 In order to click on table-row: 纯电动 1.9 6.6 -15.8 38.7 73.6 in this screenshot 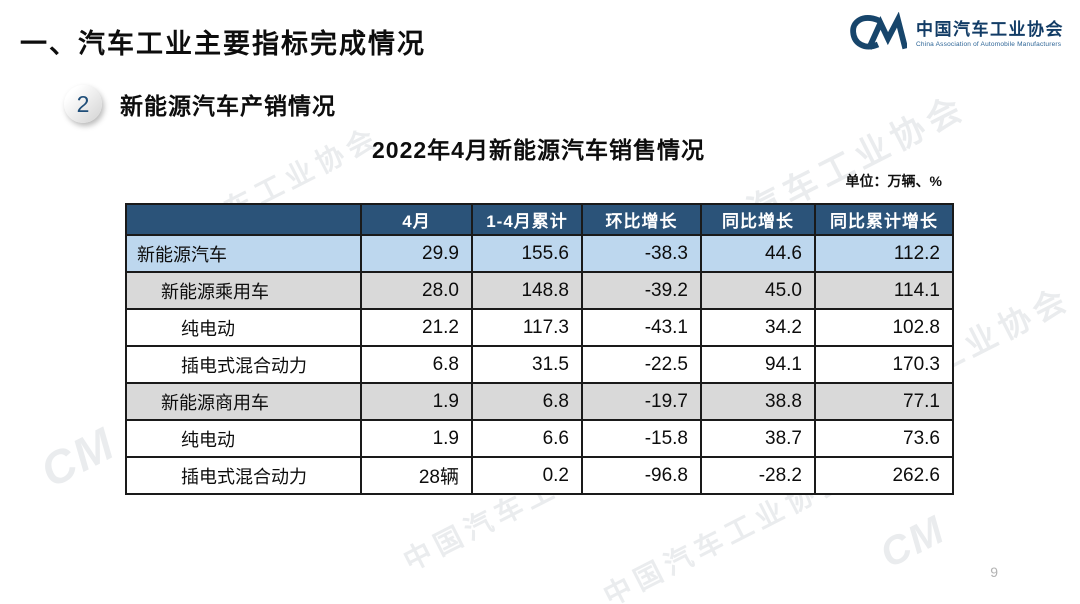, I will do `click(539, 438)`.